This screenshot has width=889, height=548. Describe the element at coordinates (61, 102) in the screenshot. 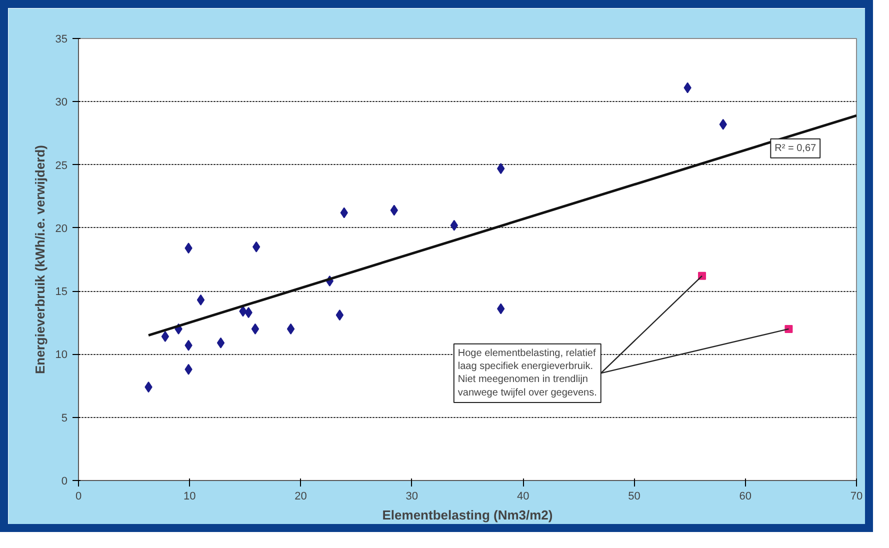

I see `y-tick-label: 30` at that location.